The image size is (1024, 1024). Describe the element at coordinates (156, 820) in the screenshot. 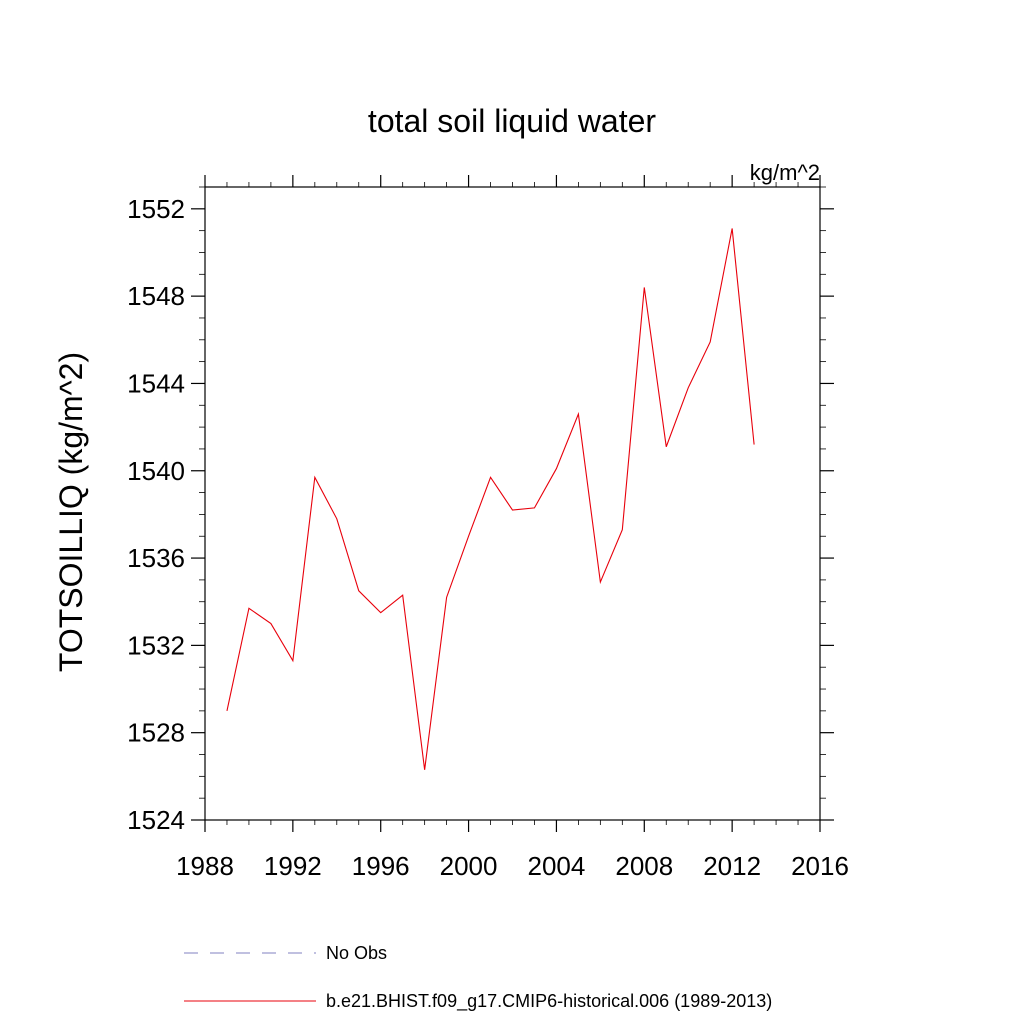

I see `y-tick-label: 1524` at that location.